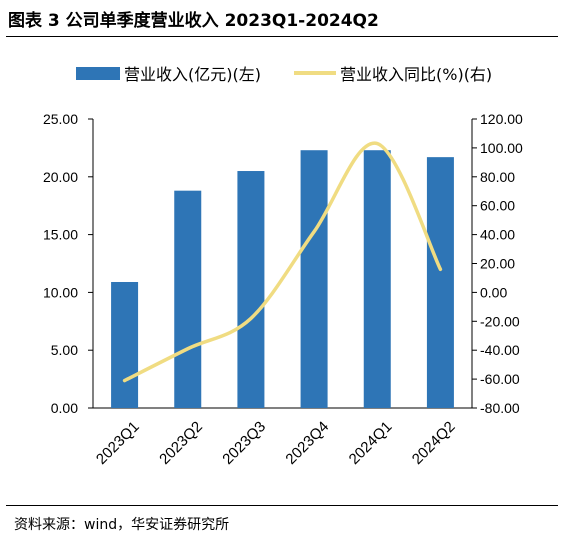 The width and height of the screenshot is (566, 541). Describe the element at coordinates (60, 292) in the screenshot. I see `left-tick-label: 10.00` at that location.